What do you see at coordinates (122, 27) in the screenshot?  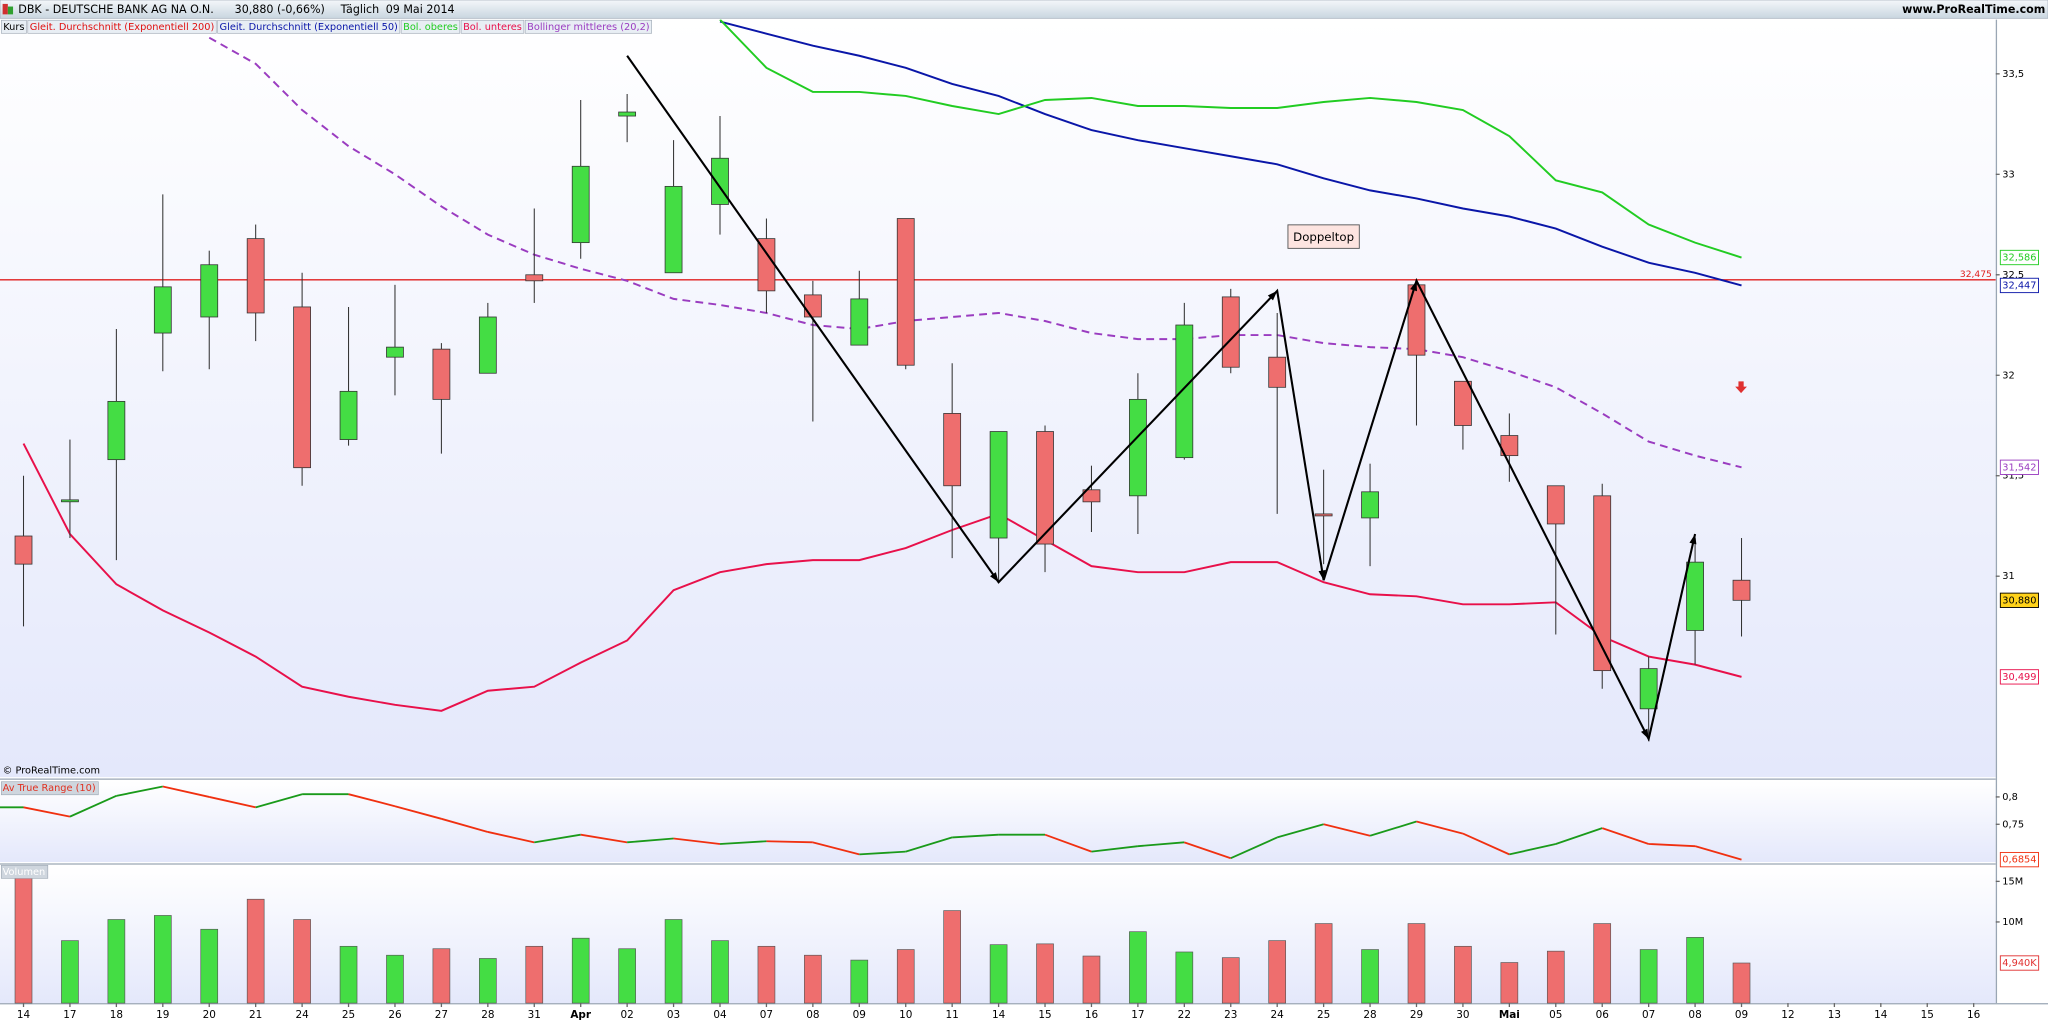 I see `legend-item: Gleit. Durchschnitt (Exponentiell 200)` at bounding box center [122, 27].